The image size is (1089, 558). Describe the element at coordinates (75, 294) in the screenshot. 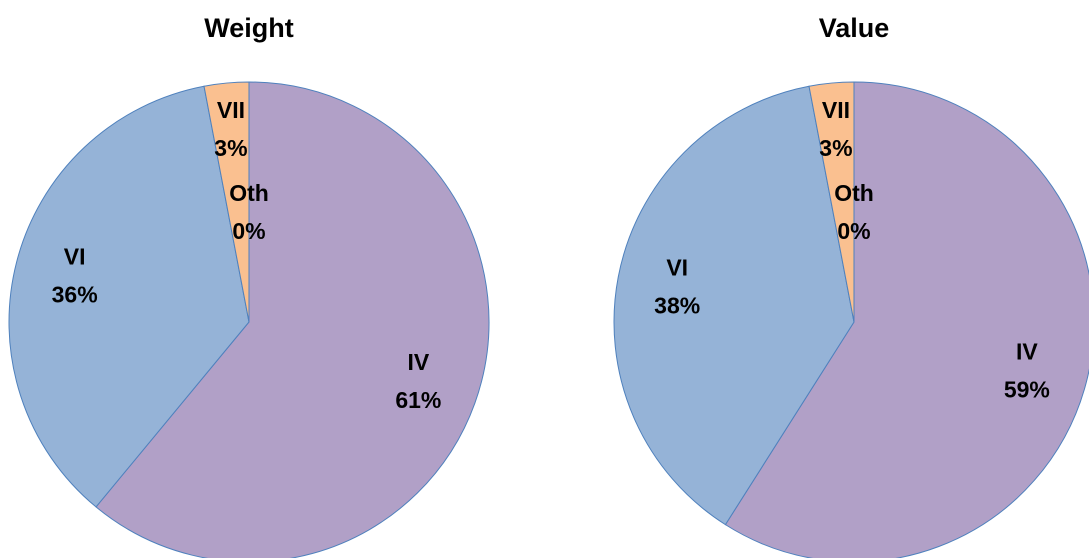

I see `slice-value-label: 36%` at that location.